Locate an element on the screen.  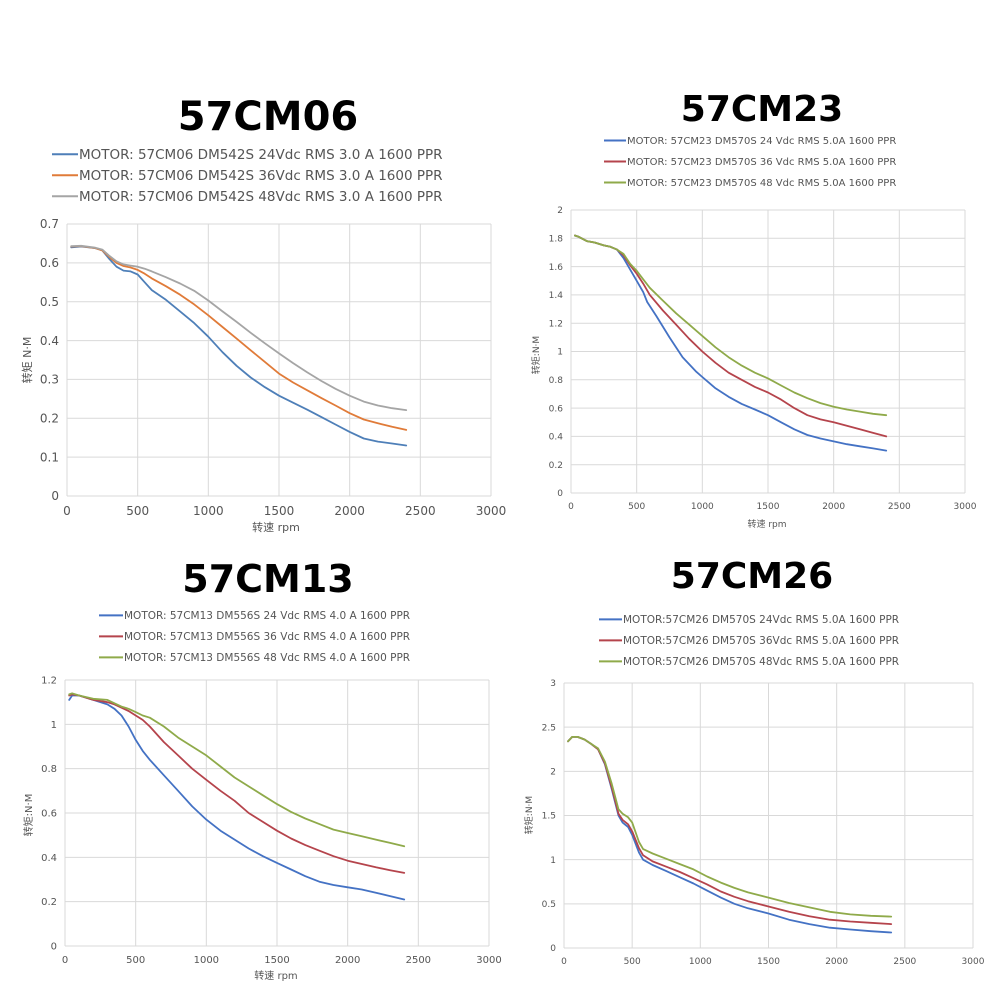
chart-title: 57CM23 is located at coordinates (762, 109).